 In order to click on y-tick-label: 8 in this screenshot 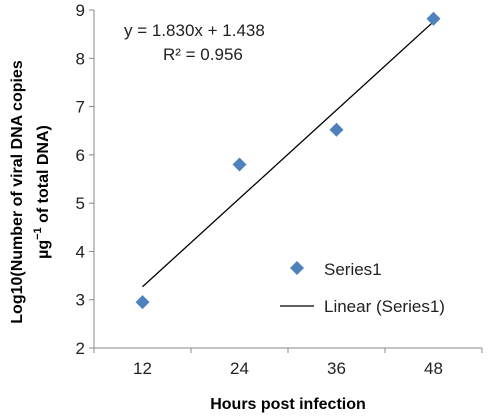, I will do `click(80, 58)`.